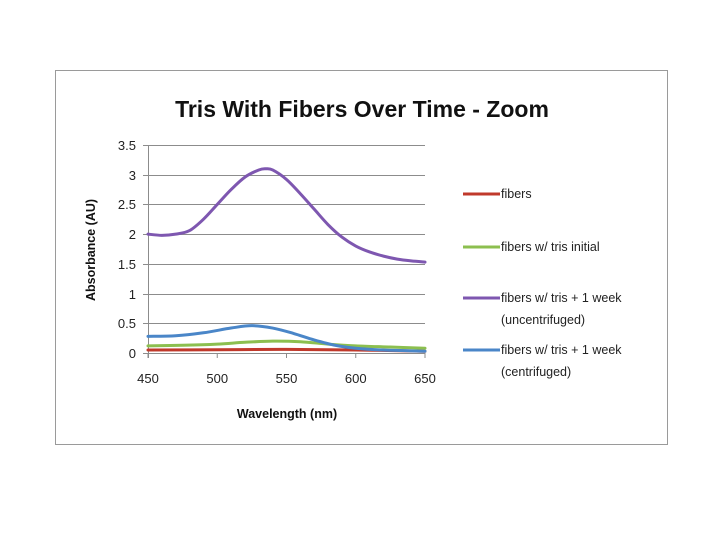 This screenshot has height=540, width=720. Describe the element at coordinates (536, 372) in the screenshot. I see `legend-label: (centrifuged)` at that location.